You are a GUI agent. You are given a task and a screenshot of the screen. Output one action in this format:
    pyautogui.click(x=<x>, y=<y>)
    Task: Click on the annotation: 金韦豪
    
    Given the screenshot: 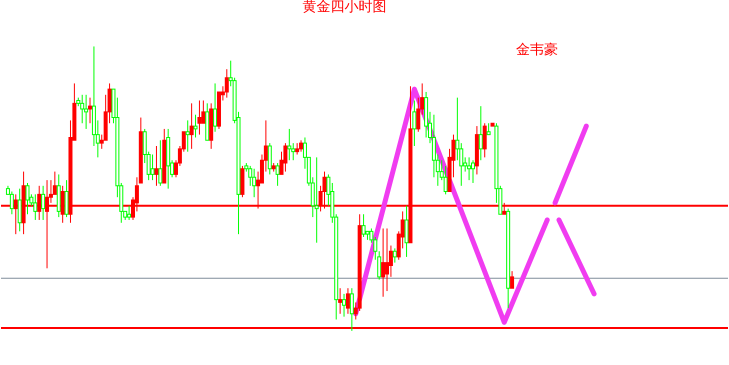 What is the action you would take?
    pyautogui.click(x=537, y=50)
    